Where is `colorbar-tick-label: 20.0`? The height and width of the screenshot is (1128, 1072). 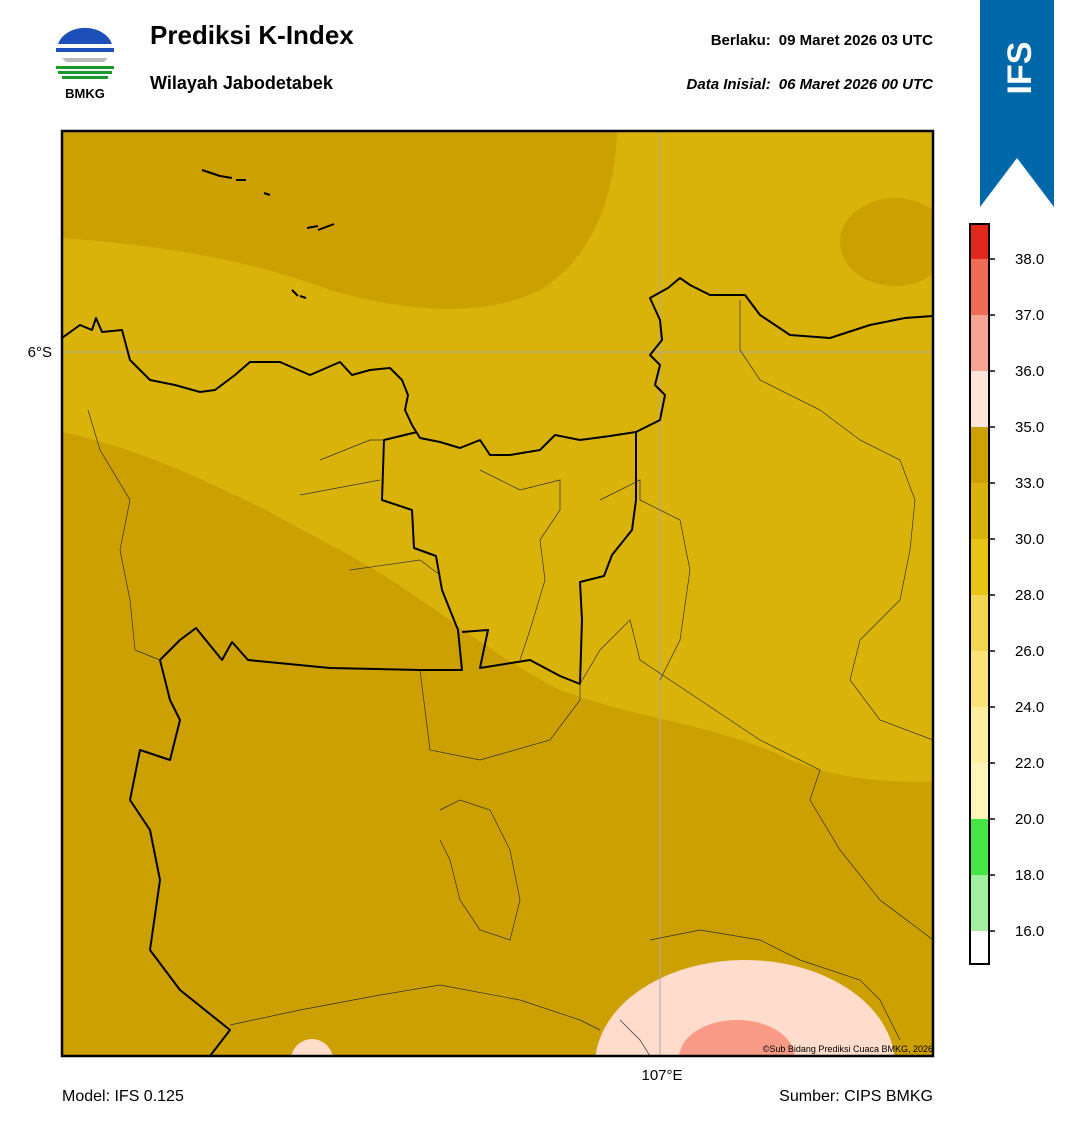
colorbar-tick-label: 20.0 is located at coordinates (1029, 819).